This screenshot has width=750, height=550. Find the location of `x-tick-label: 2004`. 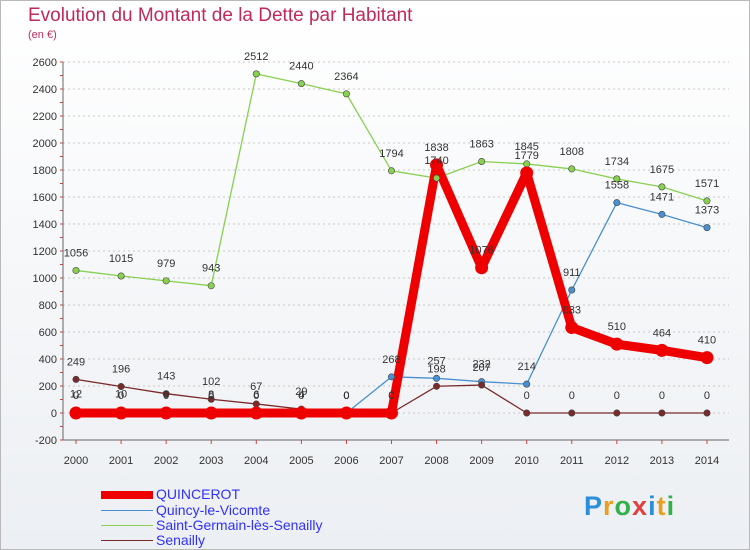

x-tick-label: 2004 is located at coordinates (256, 461).